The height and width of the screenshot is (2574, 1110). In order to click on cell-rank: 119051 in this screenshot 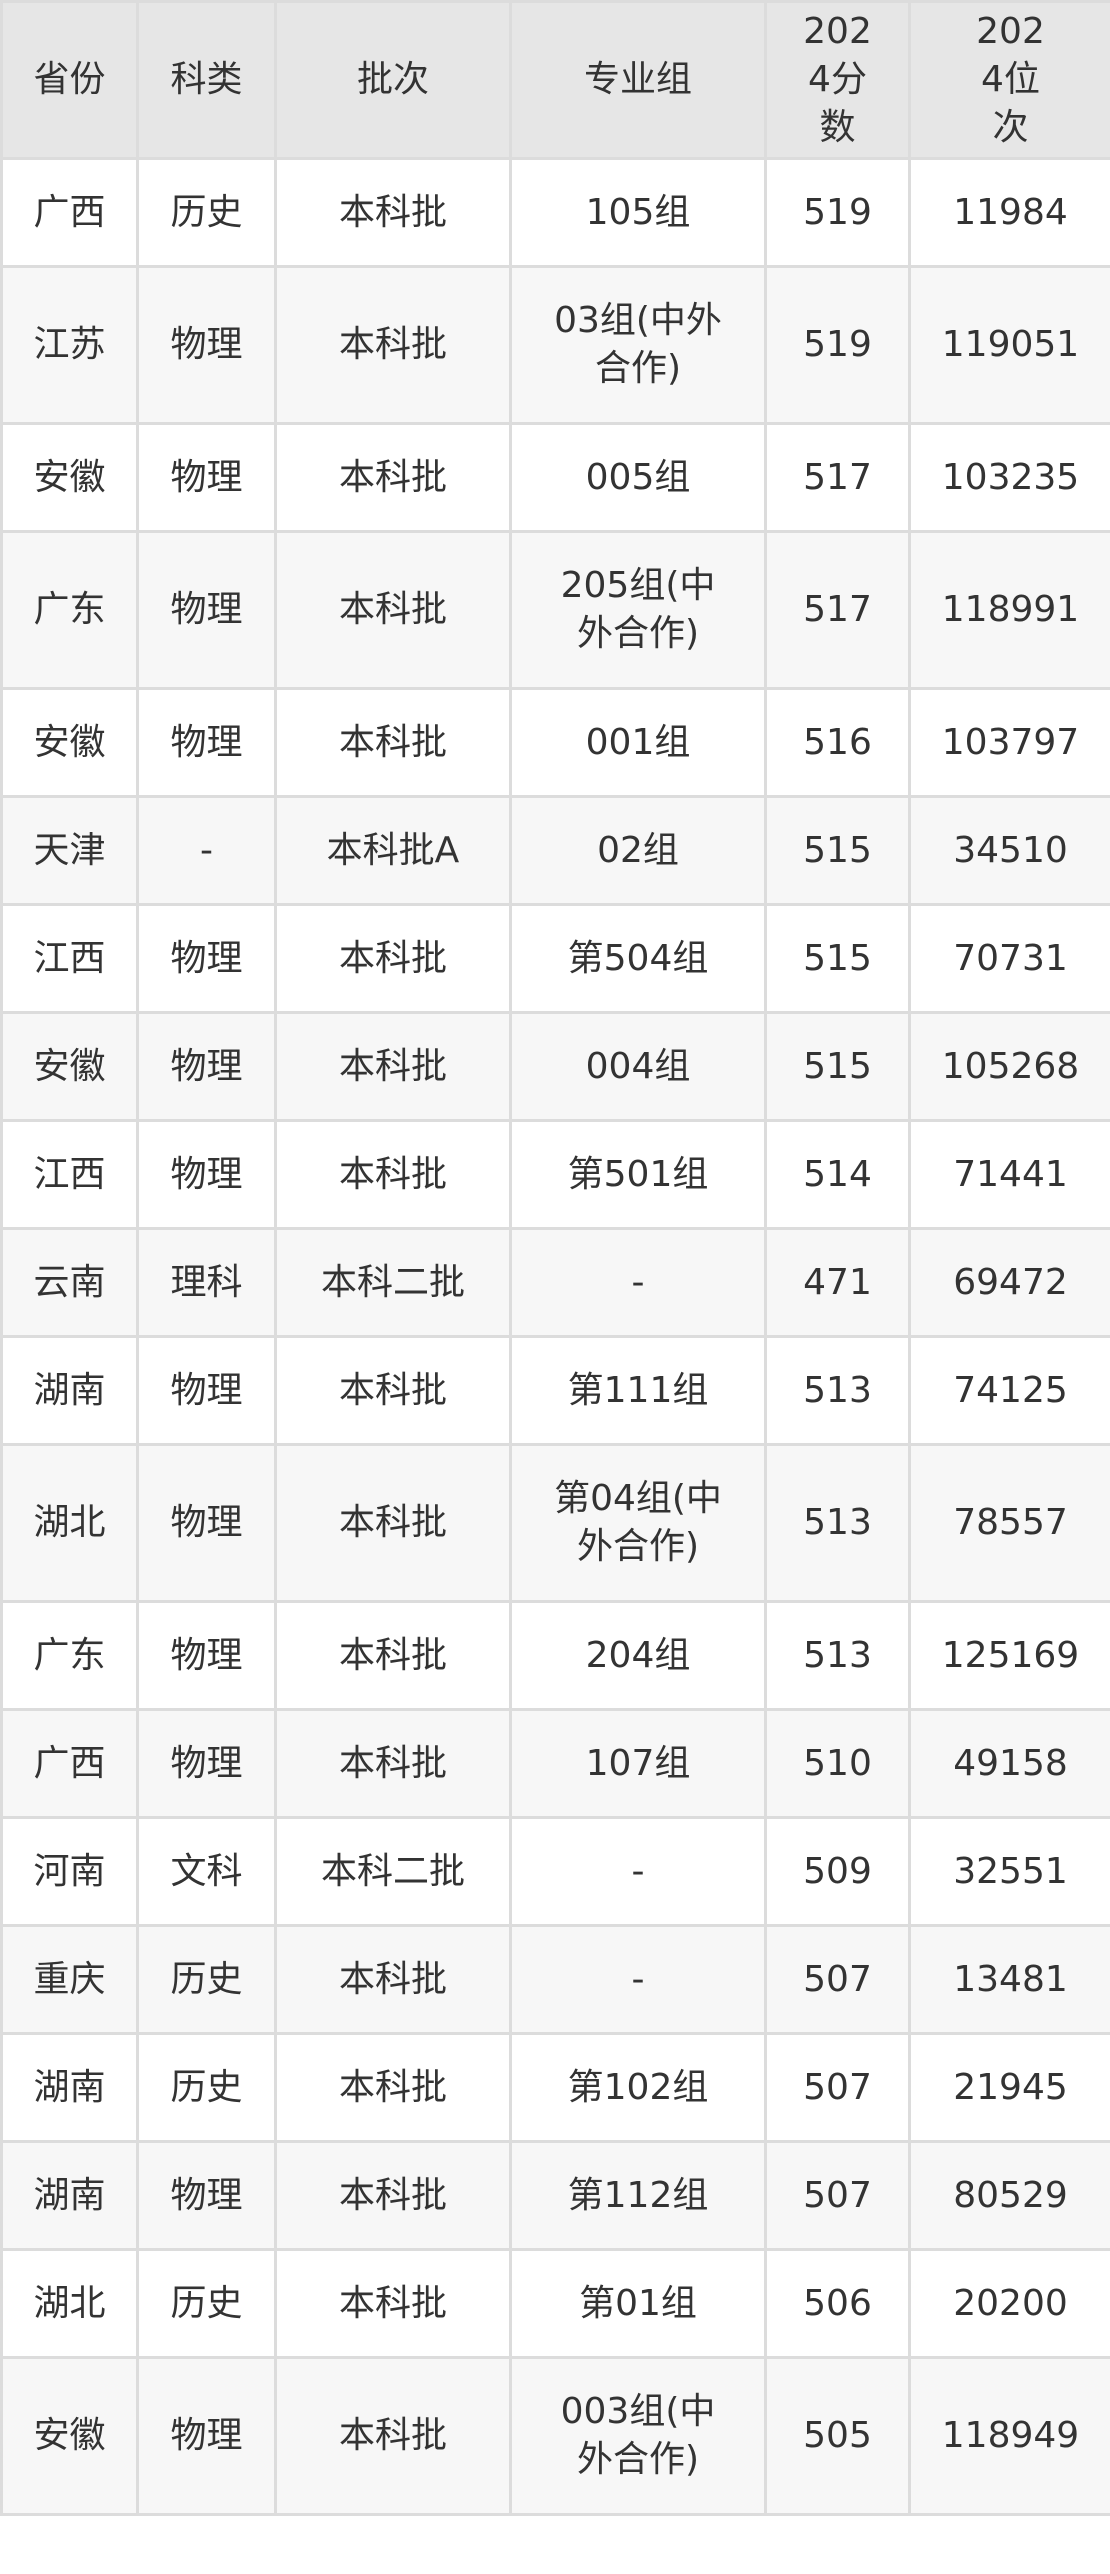, I will do `click(1009, 345)`.